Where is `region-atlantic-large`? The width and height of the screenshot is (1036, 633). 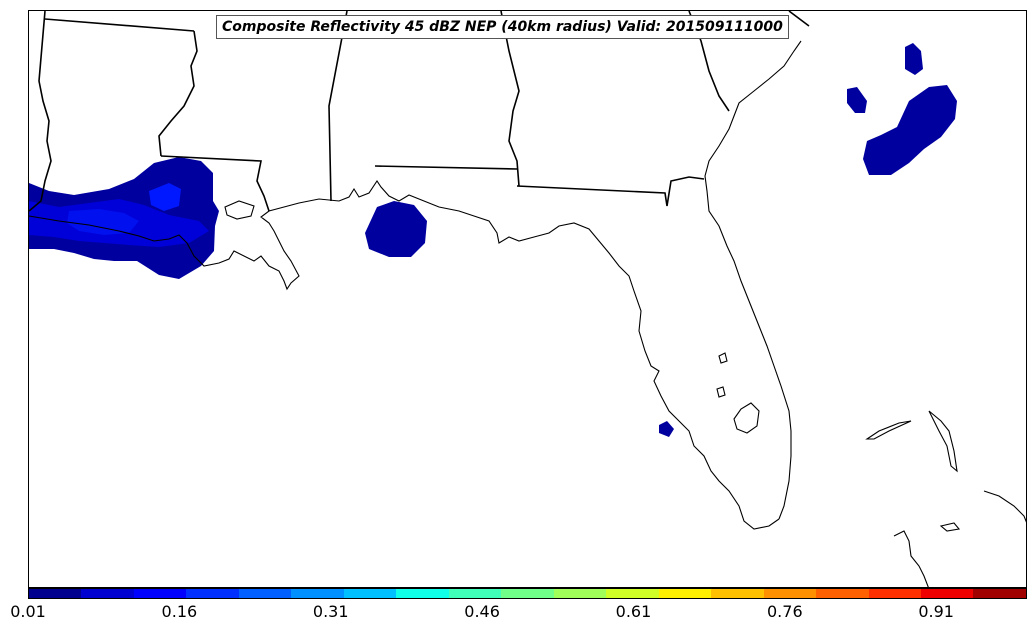
region-atlantic-large is located at coordinates (910, 130).